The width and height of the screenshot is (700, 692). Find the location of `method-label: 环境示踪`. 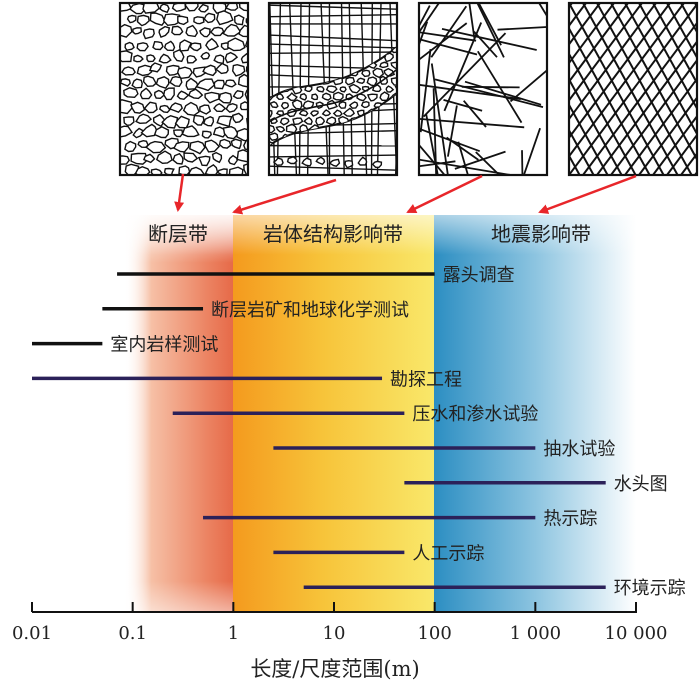

method-label: 环境示踪 is located at coordinates (650, 588).